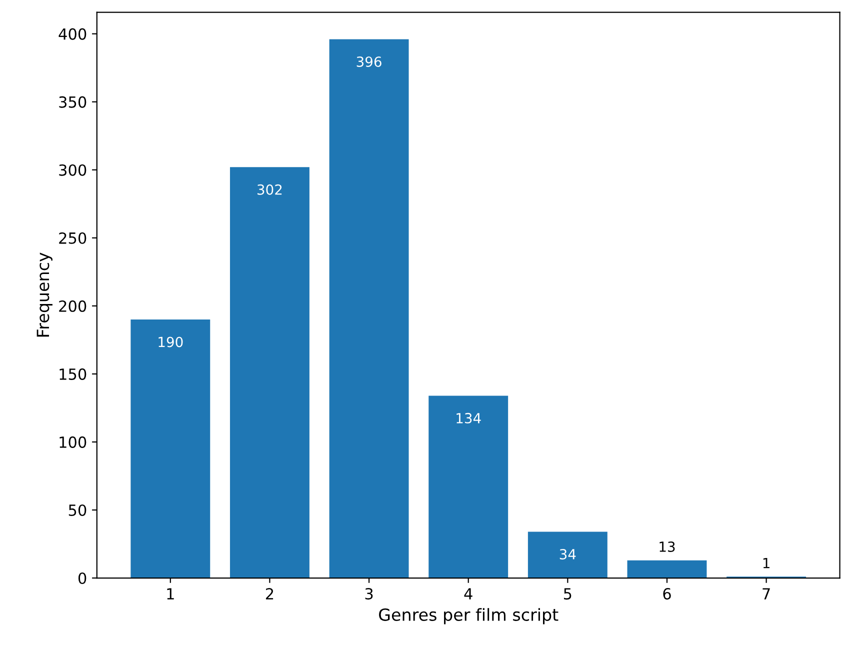 The width and height of the screenshot is (850, 648). Describe the element at coordinates (667, 546) in the screenshot. I see `data-label: 13` at that location.